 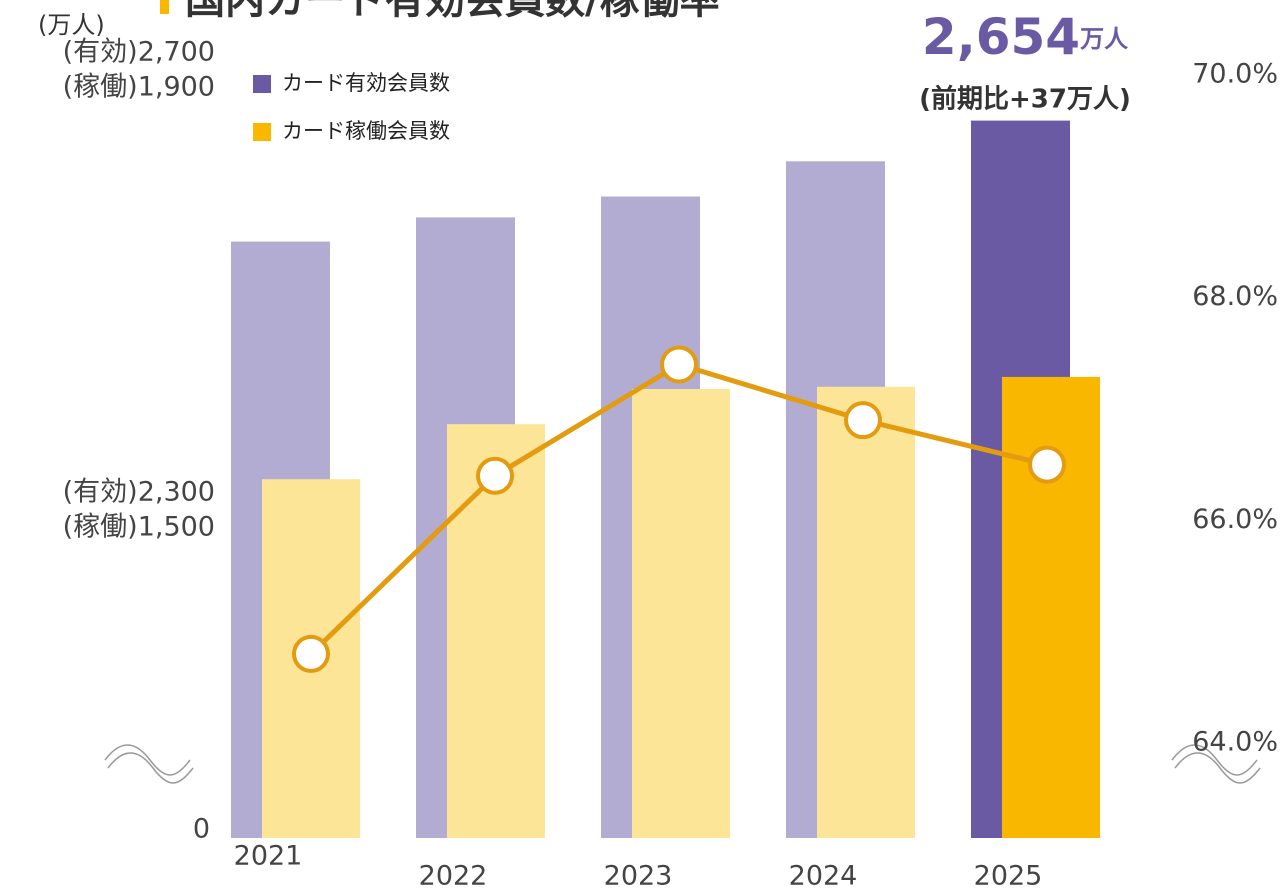 I want to click on unit-label: (万人), so click(x=71, y=25).